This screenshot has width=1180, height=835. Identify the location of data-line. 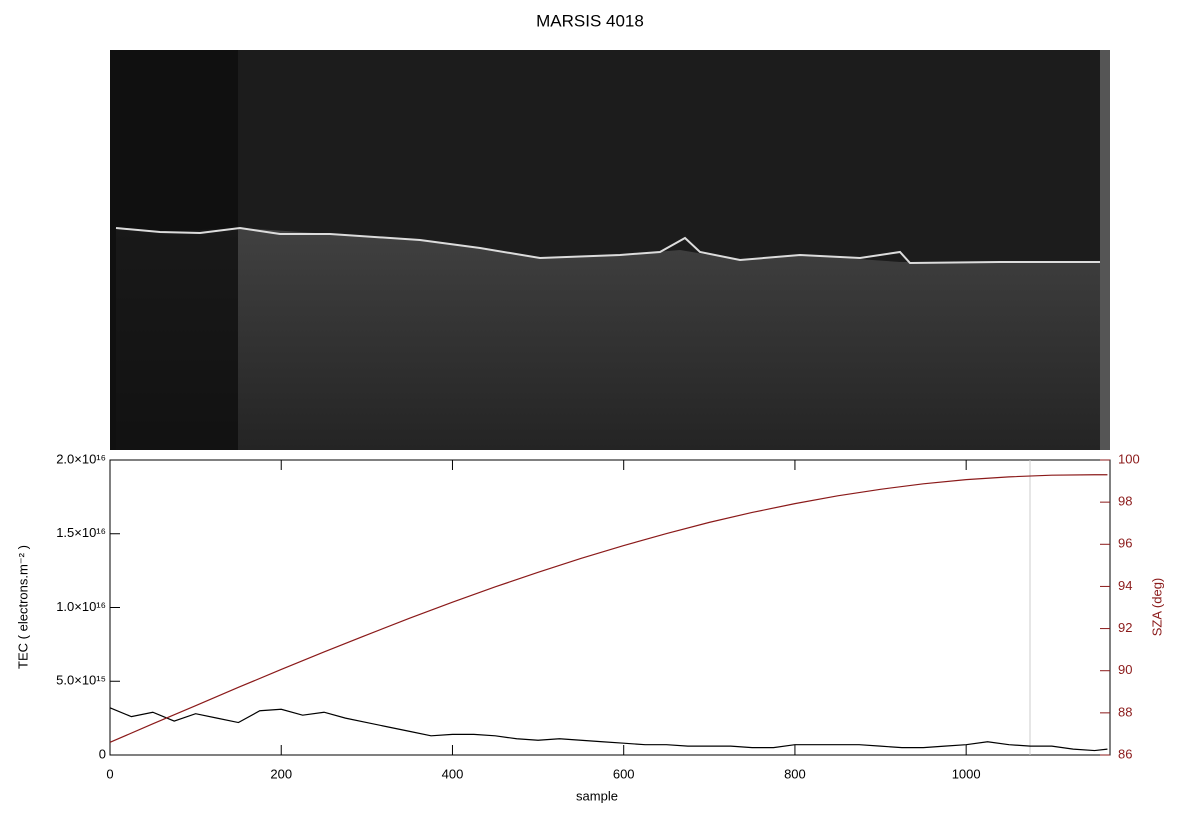
(608, 729).